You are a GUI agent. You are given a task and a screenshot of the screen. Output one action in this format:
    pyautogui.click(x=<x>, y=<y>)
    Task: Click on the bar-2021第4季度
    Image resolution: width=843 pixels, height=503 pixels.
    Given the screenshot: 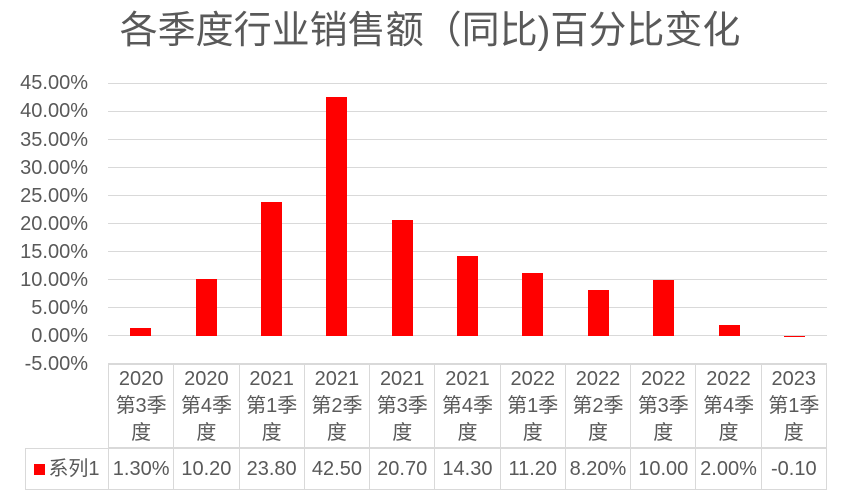 What is the action you would take?
    pyautogui.click(x=467, y=295)
    